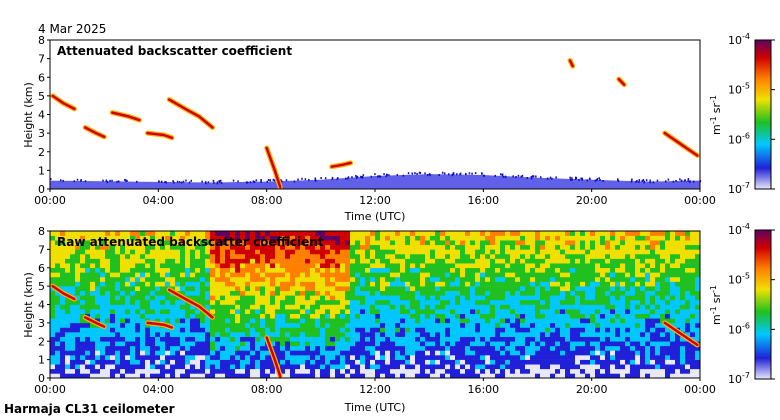 The width and height of the screenshot is (780, 420). Describe the element at coordinates (739, 328) in the screenshot. I see `colorbar-tick-label: 10-6` at that location.